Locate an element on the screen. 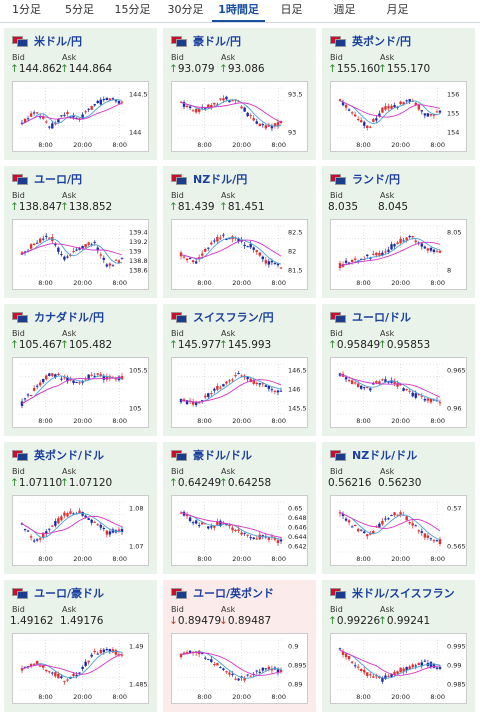  pair-name-link: 豪ドル/円 is located at coordinates (217, 41).